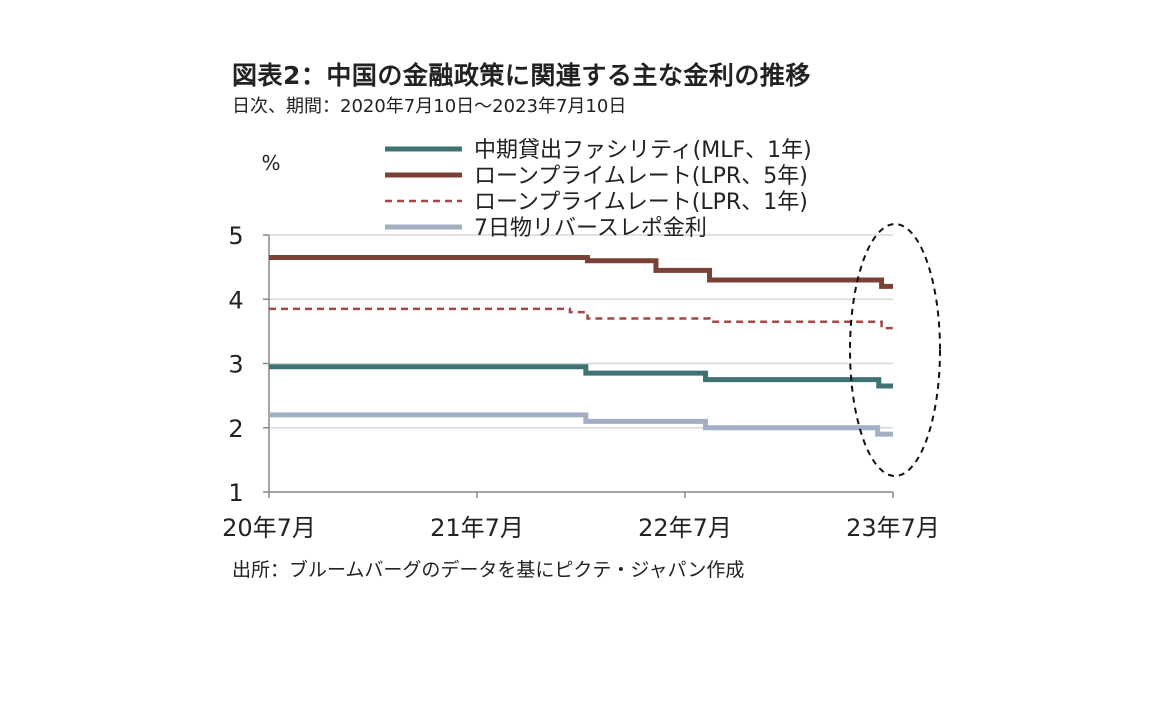 This screenshot has height=720, width=1152. I want to click on y-tick-label: 5, so click(235, 236).